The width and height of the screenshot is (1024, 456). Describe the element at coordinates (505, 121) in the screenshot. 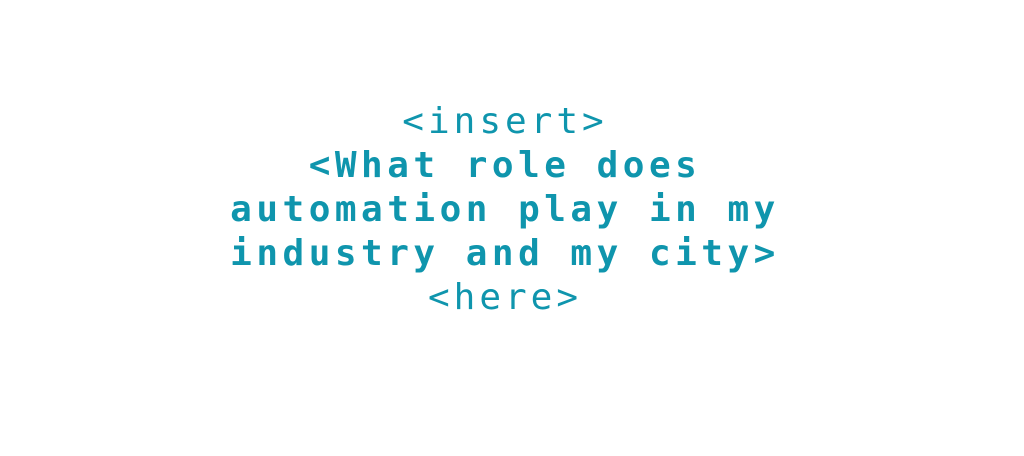

I see `insert-tag: <insert>` at that location.